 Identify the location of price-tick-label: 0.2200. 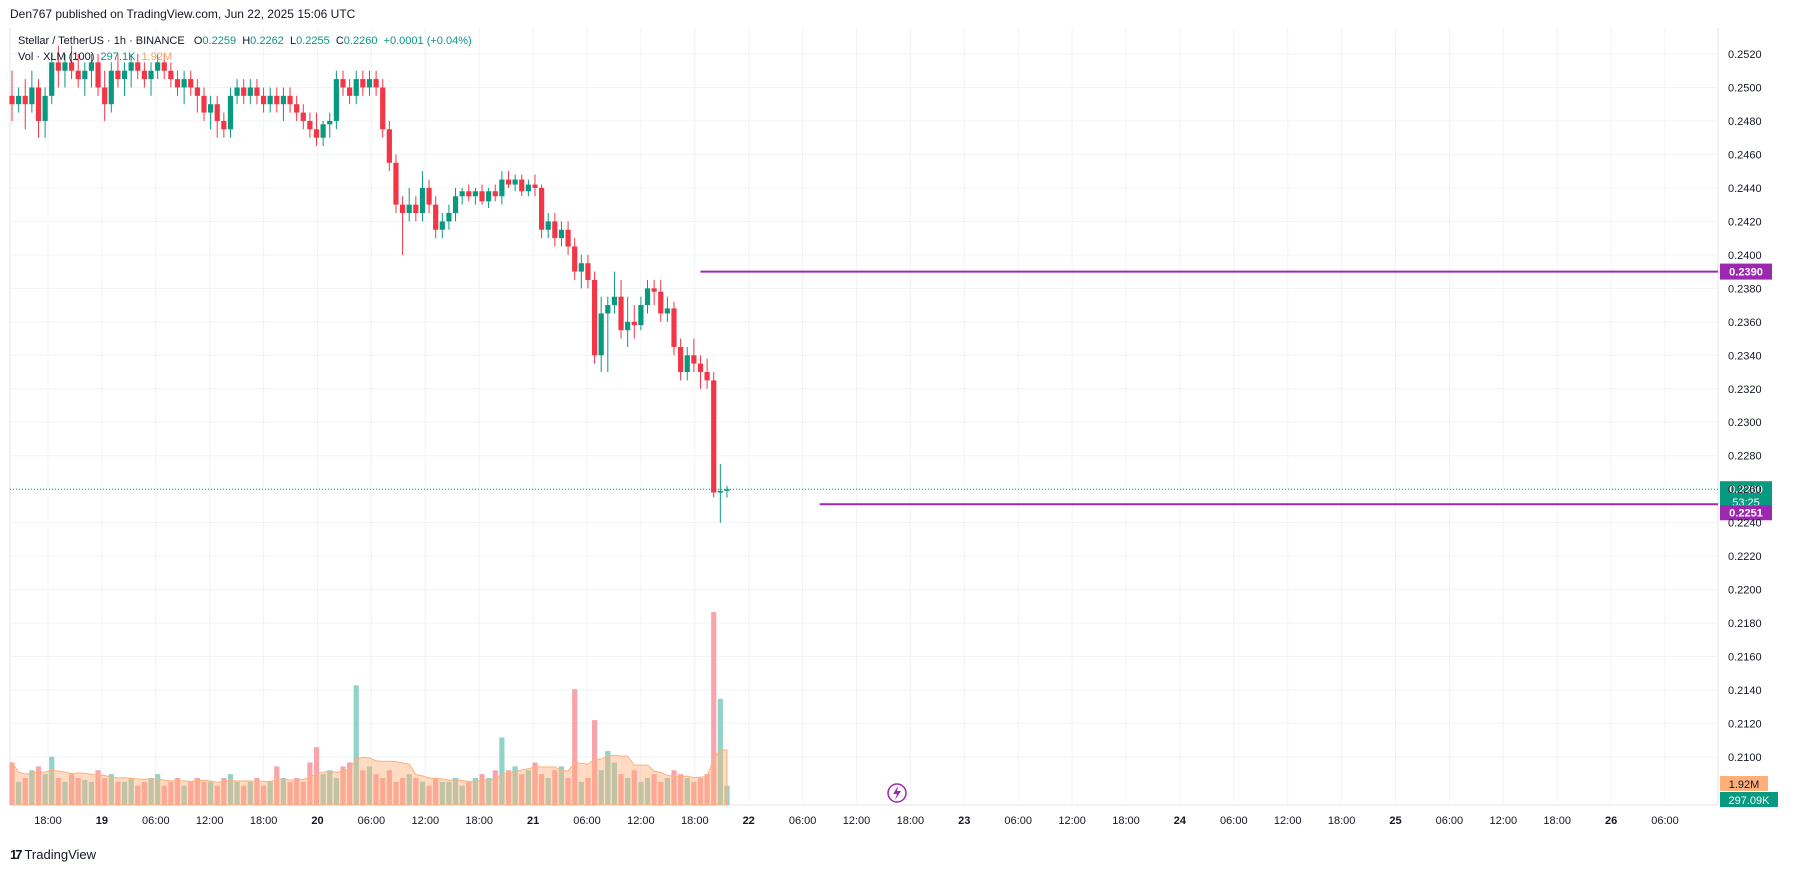
(1745, 591).